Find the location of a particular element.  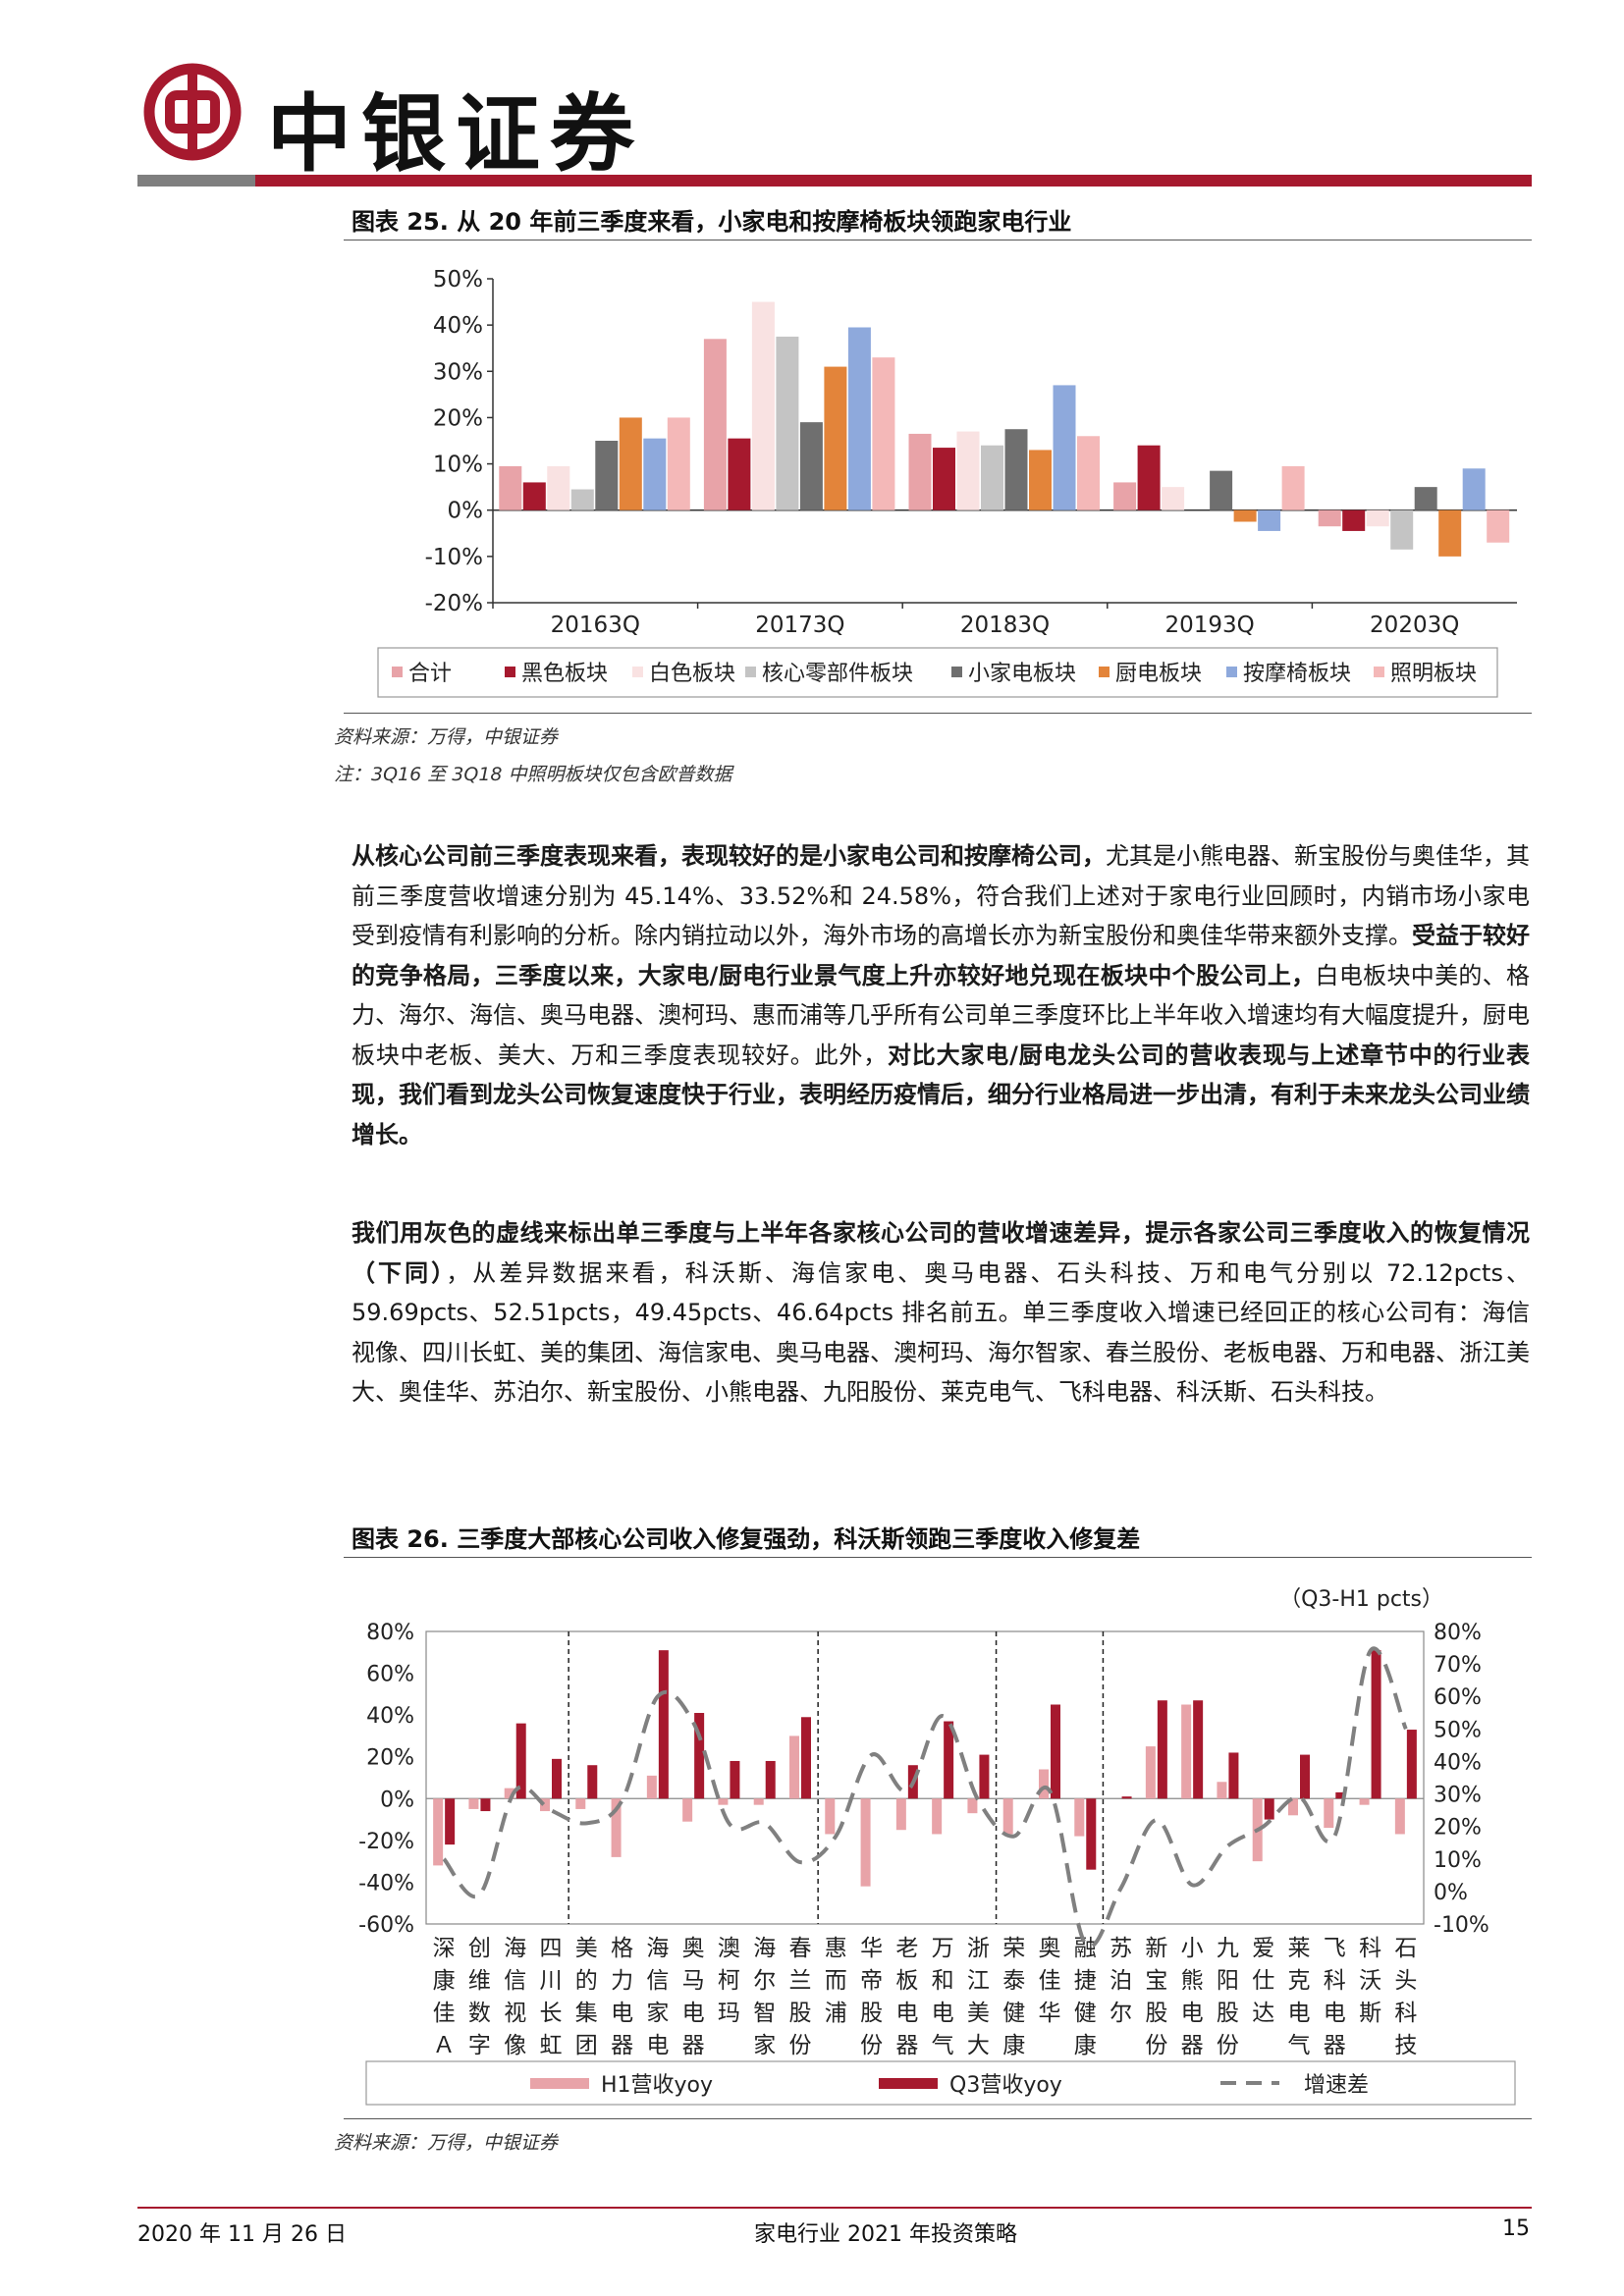

x-category-char: 健 is located at coordinates (1013, 2014).